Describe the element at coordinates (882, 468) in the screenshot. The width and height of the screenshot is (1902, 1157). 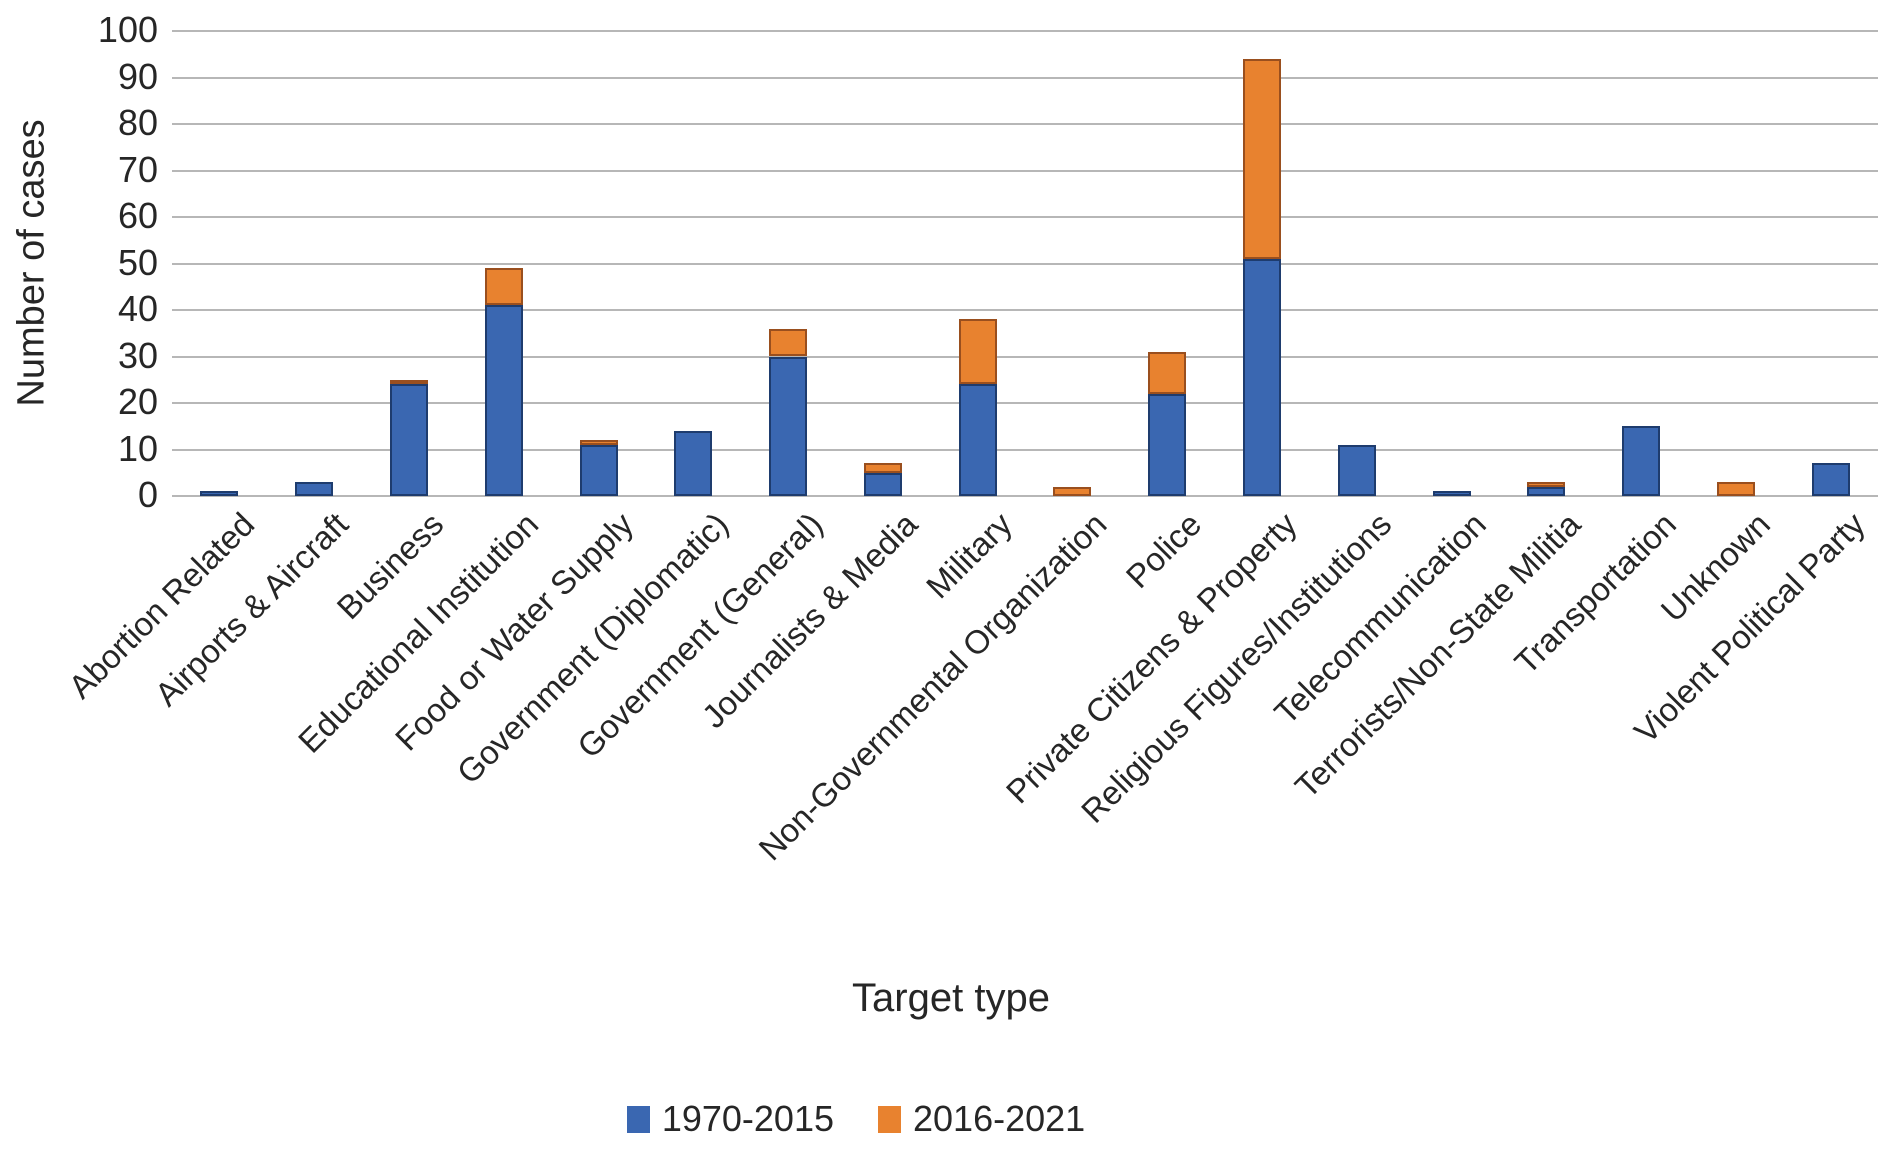
I see `bar-journalists-media-2016-2021` at that location.